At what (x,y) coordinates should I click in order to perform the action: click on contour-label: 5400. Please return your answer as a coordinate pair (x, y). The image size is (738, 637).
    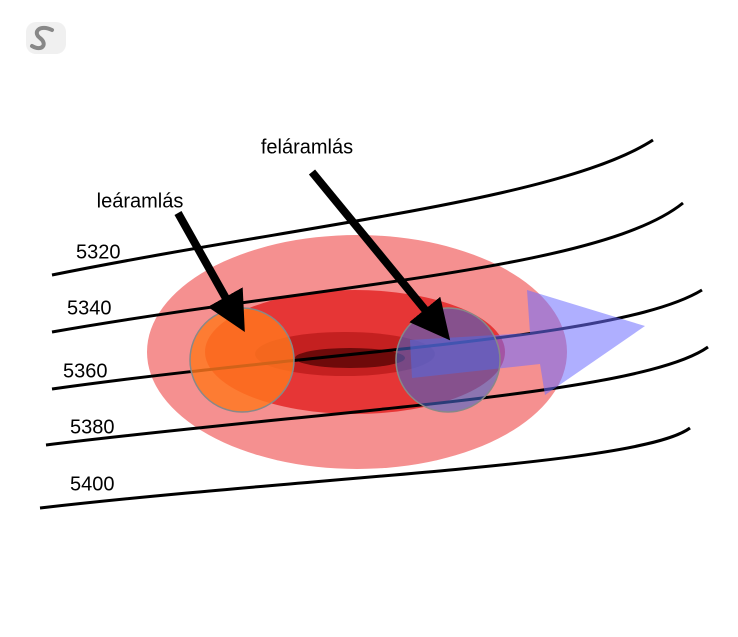
    Looking at the image, I should click on (92, 484).